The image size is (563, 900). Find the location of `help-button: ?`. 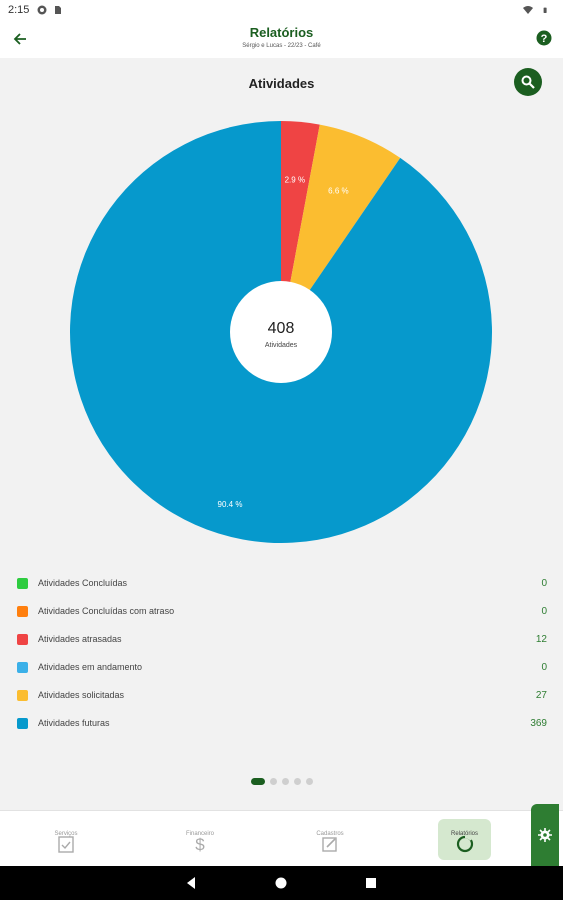

help-button: ? is located at coordinates (544, 38).